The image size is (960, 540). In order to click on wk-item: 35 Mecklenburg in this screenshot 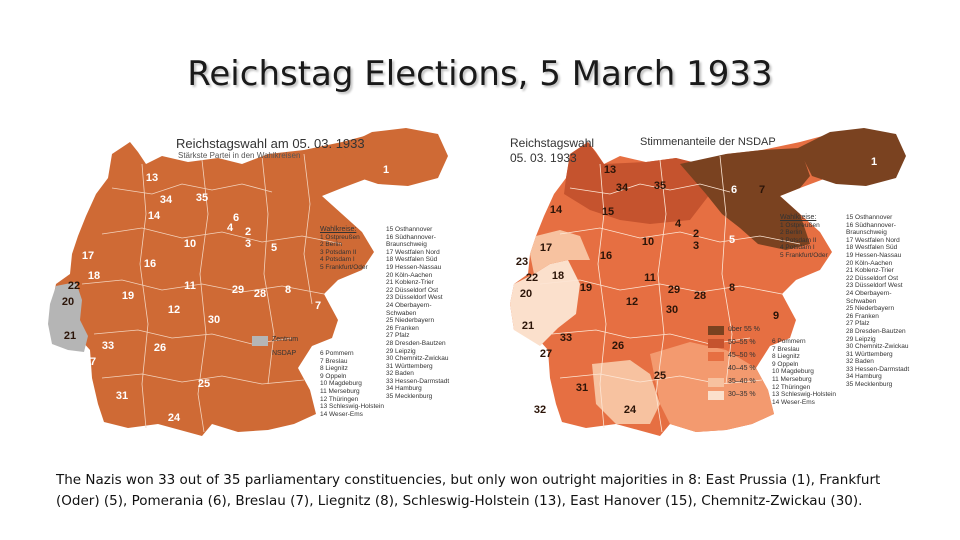, I will do `click(409, 397)`.